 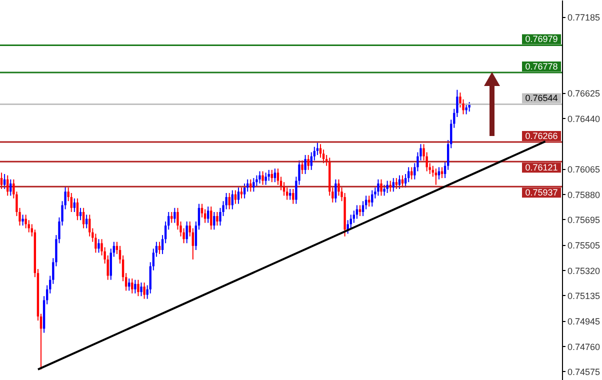 I want to click on y-tick-label: 0.76440, so click(x=584, y=119).